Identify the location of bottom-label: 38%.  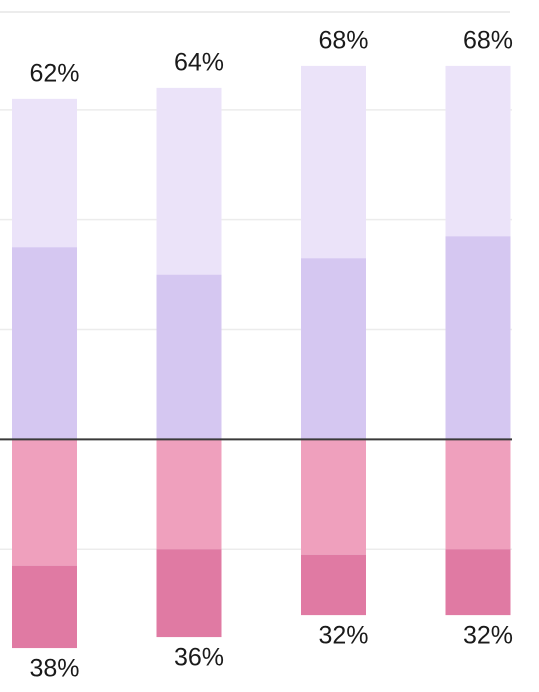
(54, 669).